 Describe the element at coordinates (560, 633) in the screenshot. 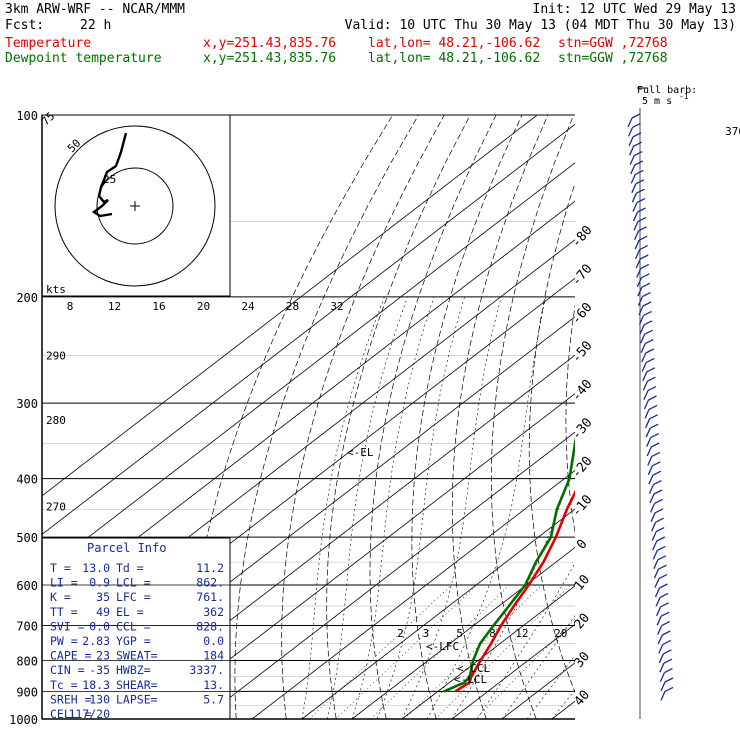

I see `mixing-ratio-label-20: 20` at that location.